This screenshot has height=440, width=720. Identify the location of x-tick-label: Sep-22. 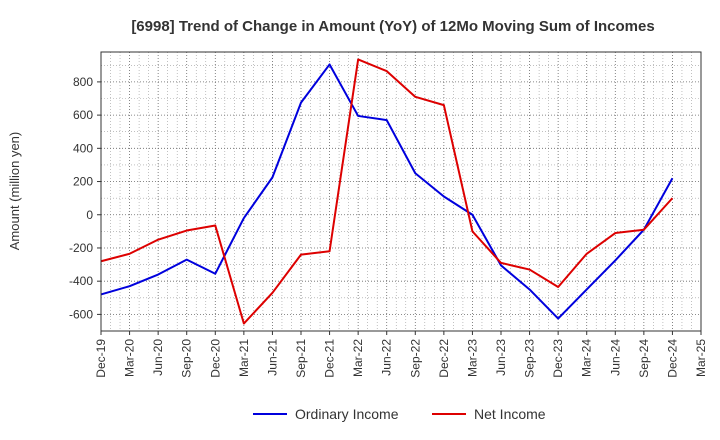
(415, 358).